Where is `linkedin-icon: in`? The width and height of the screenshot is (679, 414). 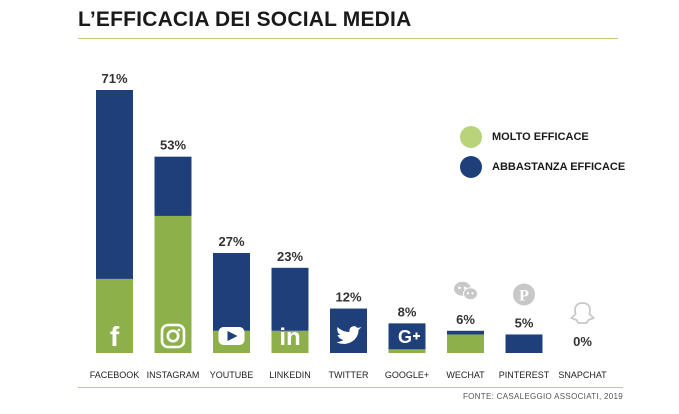
linkedin-icon: in is located at coordinates (289, 337).